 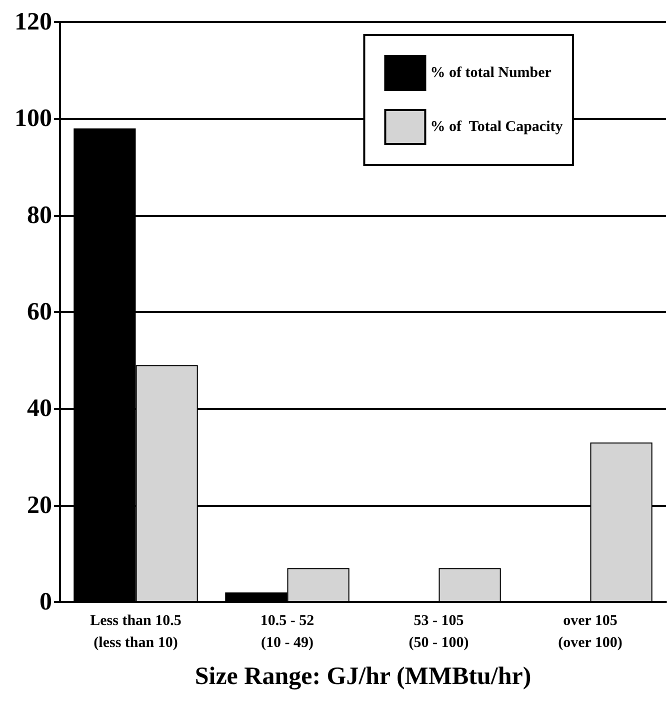 What do you see at coordinates (33, 118) in the screenshot?
I see `y-tick-label: 100` at bounding box center [33, 118].